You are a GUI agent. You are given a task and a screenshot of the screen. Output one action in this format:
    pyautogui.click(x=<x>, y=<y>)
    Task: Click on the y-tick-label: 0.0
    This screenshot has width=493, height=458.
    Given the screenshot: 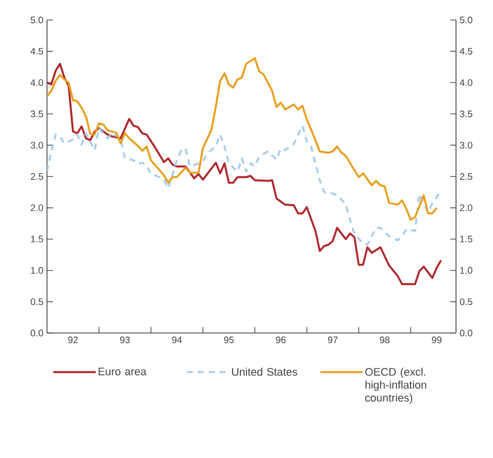 What is the action you would take?
    pyautogui.click(x=466, y=333)
    